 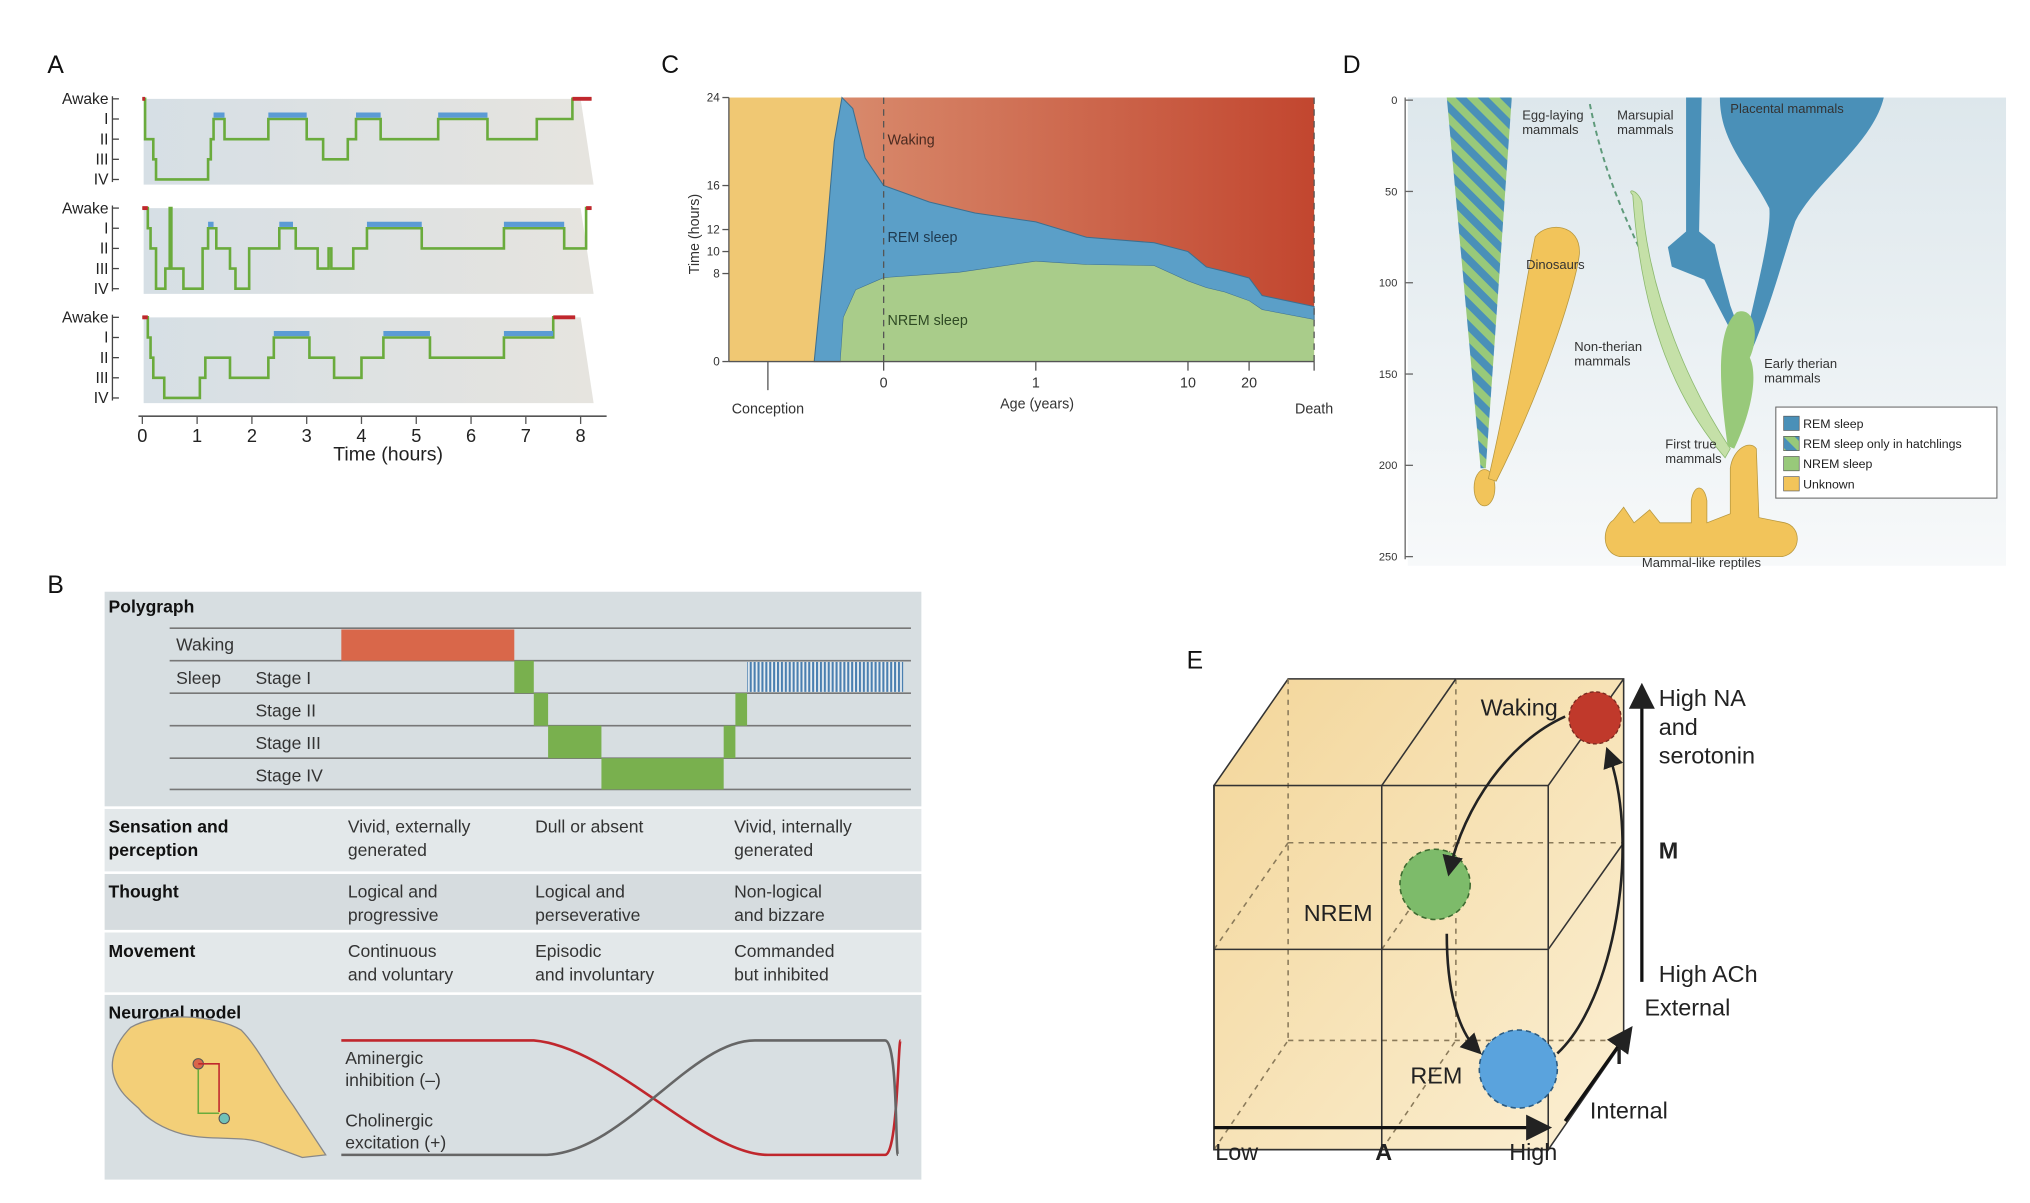 I want to click on cell-waking: and voluntary, so click(x=401, y=975).